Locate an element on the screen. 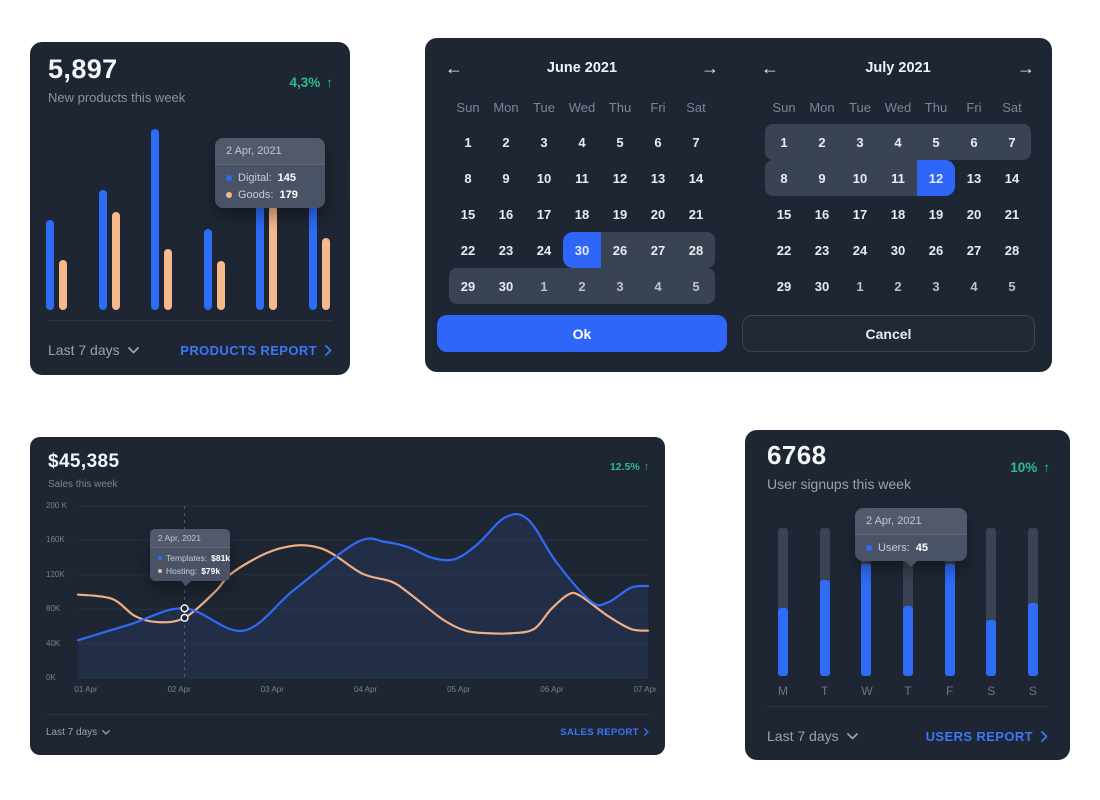 The image size is (1100, 800). users-subtitle: User signups this week is located at coordinates (839, 484).